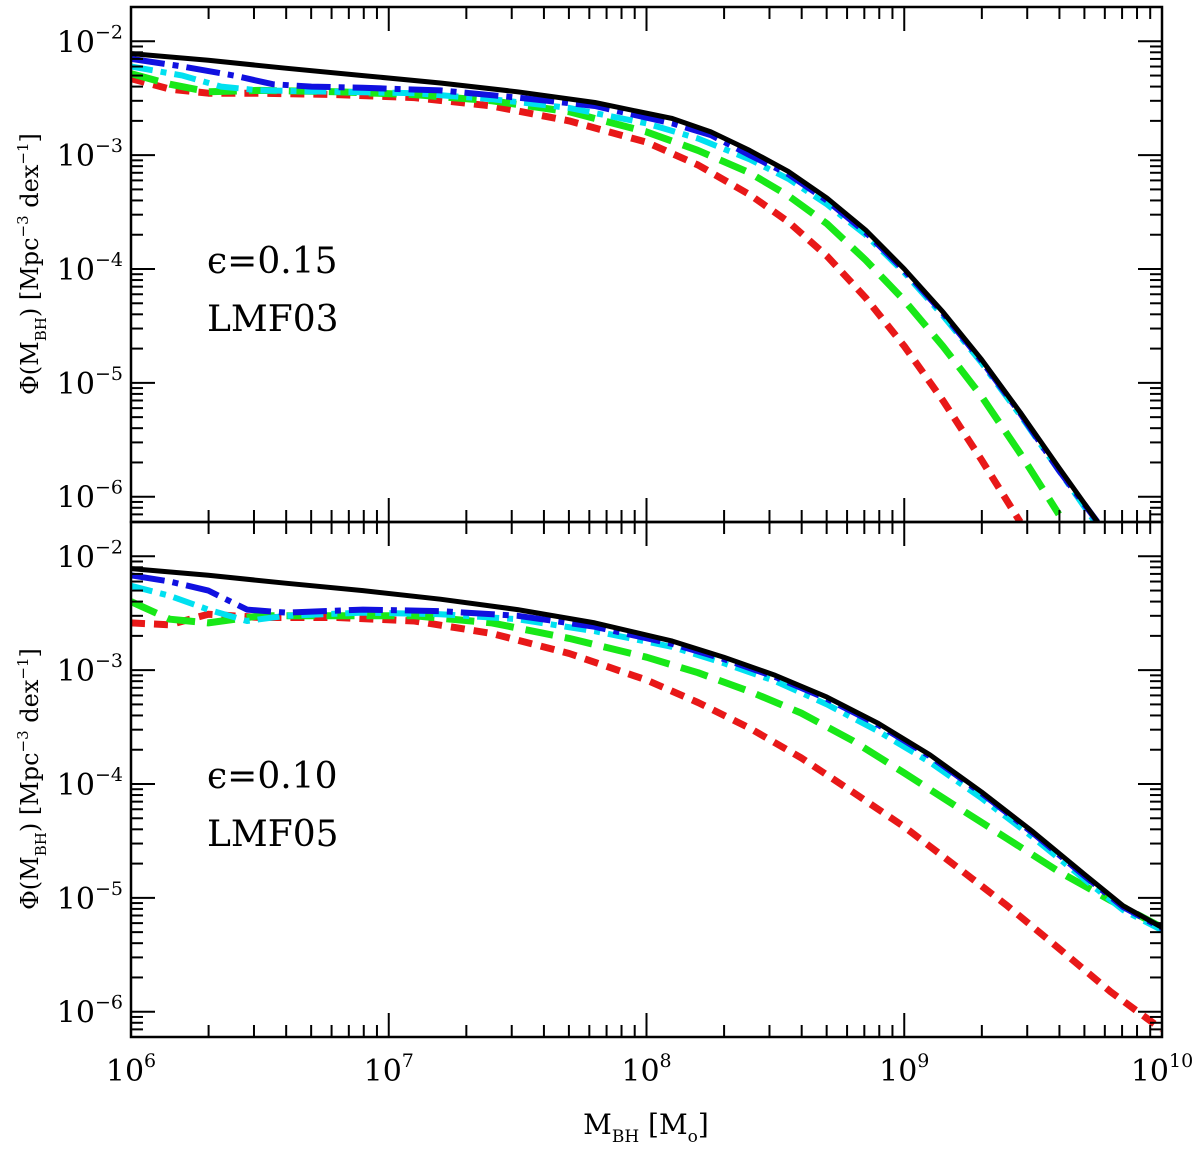 This screenshot has height=1149, width=1200. Describe the element at coordinates (90, 669) in the screenshot. I see `bottom-y-tick-label: 10⁻³` at that location.